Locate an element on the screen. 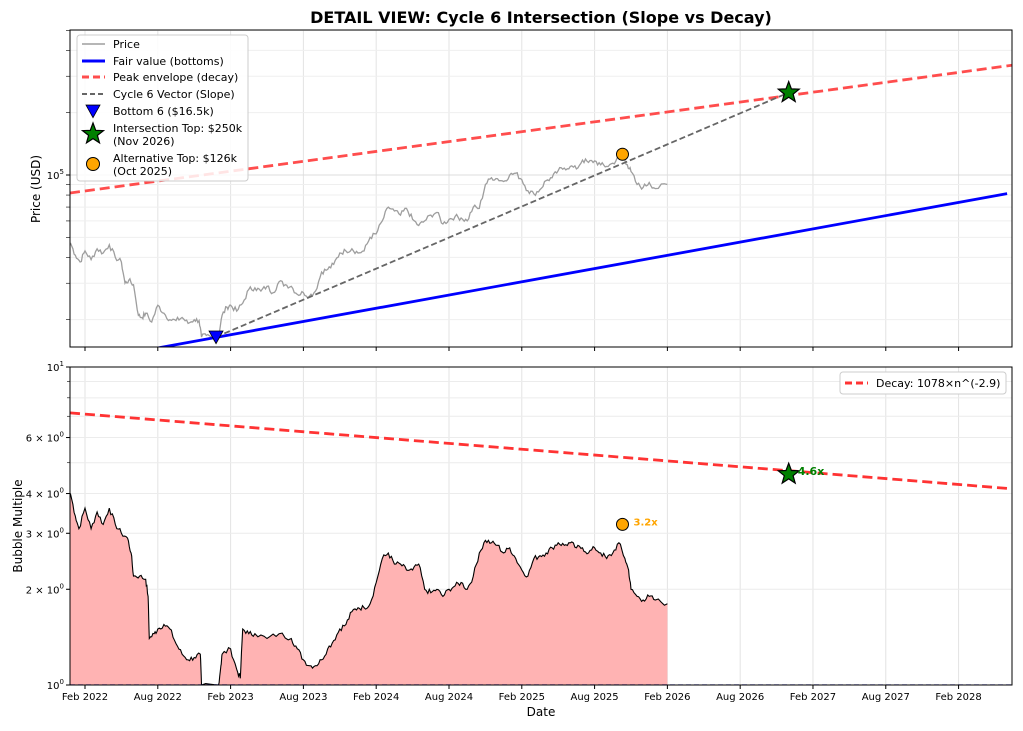 This screenshot has width=1023, height=731. x-tick-label: Aug 2024 is located at coordinates (449, 697).